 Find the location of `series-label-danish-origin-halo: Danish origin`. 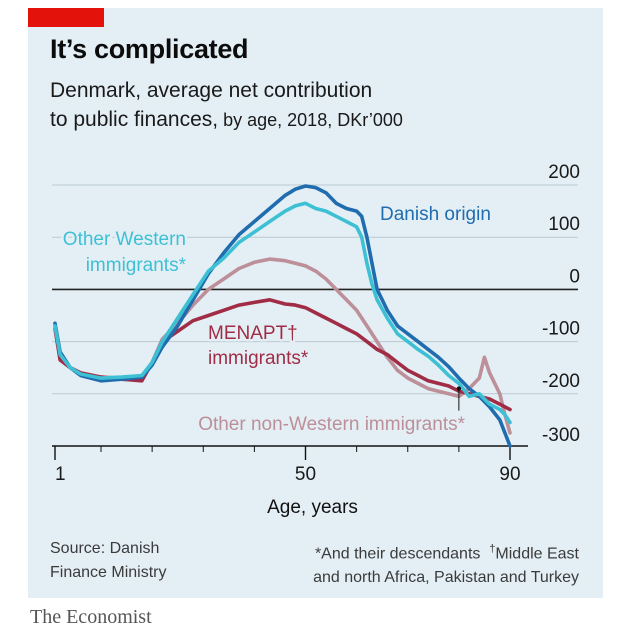

series-label-danish-origin-halo: Danish origin is located at coordinates (435, 214).